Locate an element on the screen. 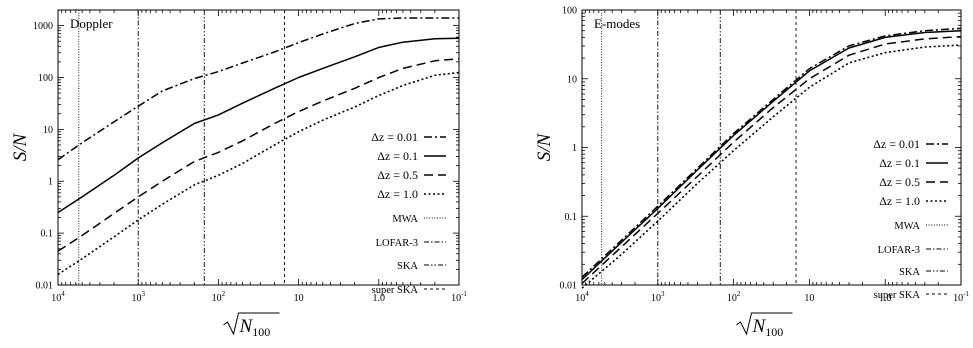 The width and height of the screenshot is (973, 348). panel-annotation: E-modes is located at coordinates (617, 23).